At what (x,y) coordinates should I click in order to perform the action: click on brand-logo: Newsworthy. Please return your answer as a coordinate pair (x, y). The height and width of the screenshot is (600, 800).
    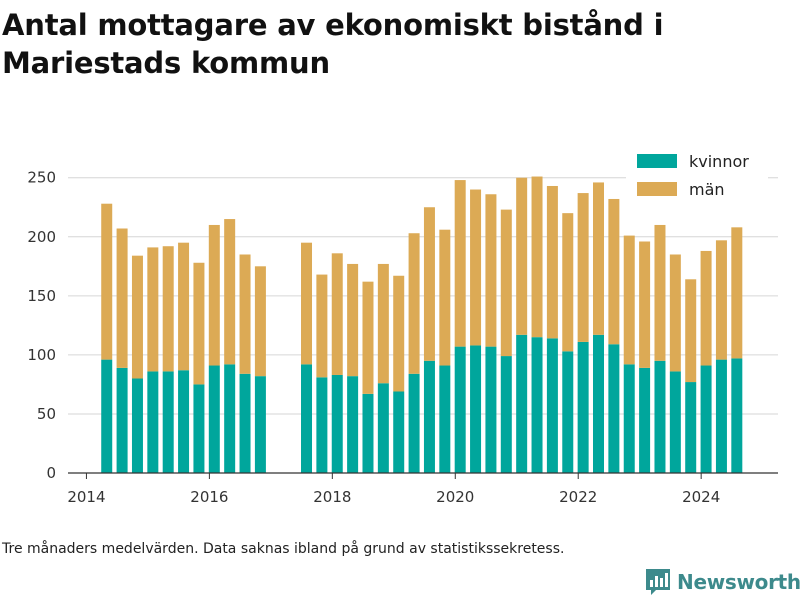
    Looking at the image, I should click on (722, 582).